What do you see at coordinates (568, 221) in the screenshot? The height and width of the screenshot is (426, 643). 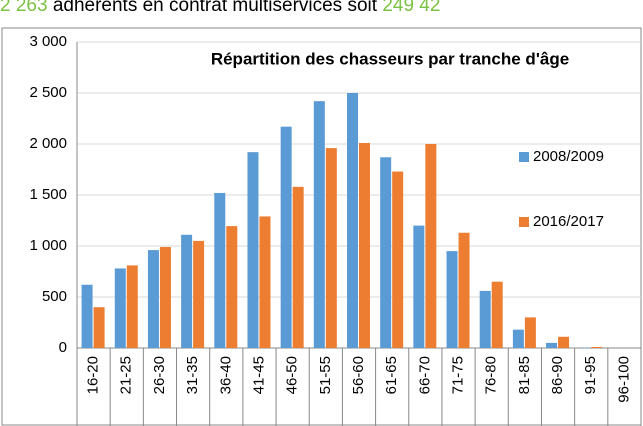 I see `legend-label: 2016/2017` at bounding box center [568, 221].